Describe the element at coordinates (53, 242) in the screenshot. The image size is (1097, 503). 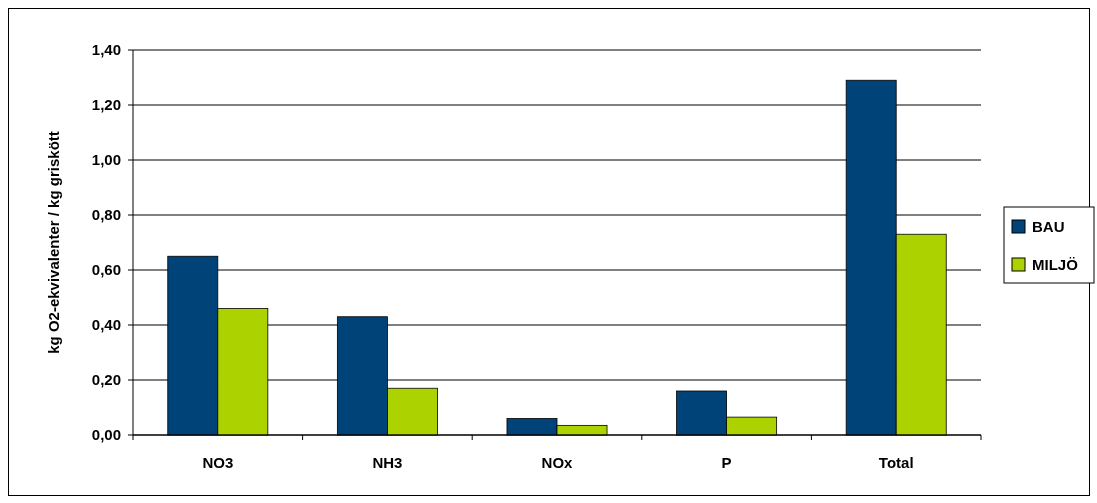
I see `y-axis-title: kg O2-ekvivalenter / kg griskött` at that location.